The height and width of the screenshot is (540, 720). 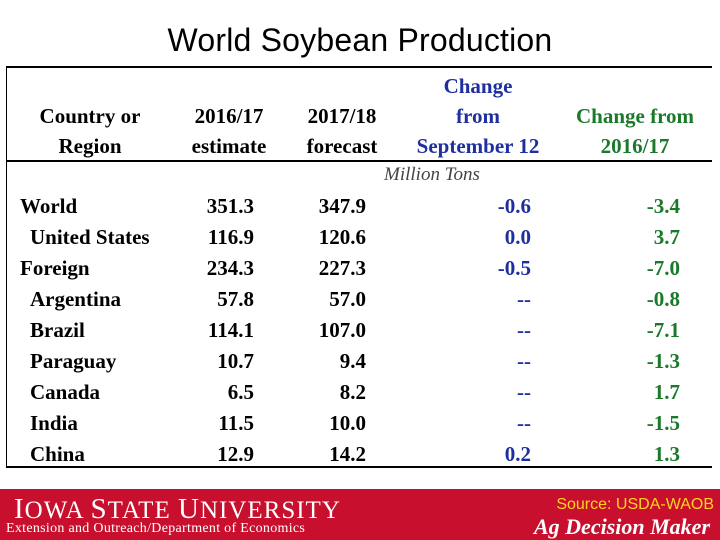 What do you see at coordinates (57, 454) in the screenshot?
I see `row-name: China` at bounding box center [57, 454].